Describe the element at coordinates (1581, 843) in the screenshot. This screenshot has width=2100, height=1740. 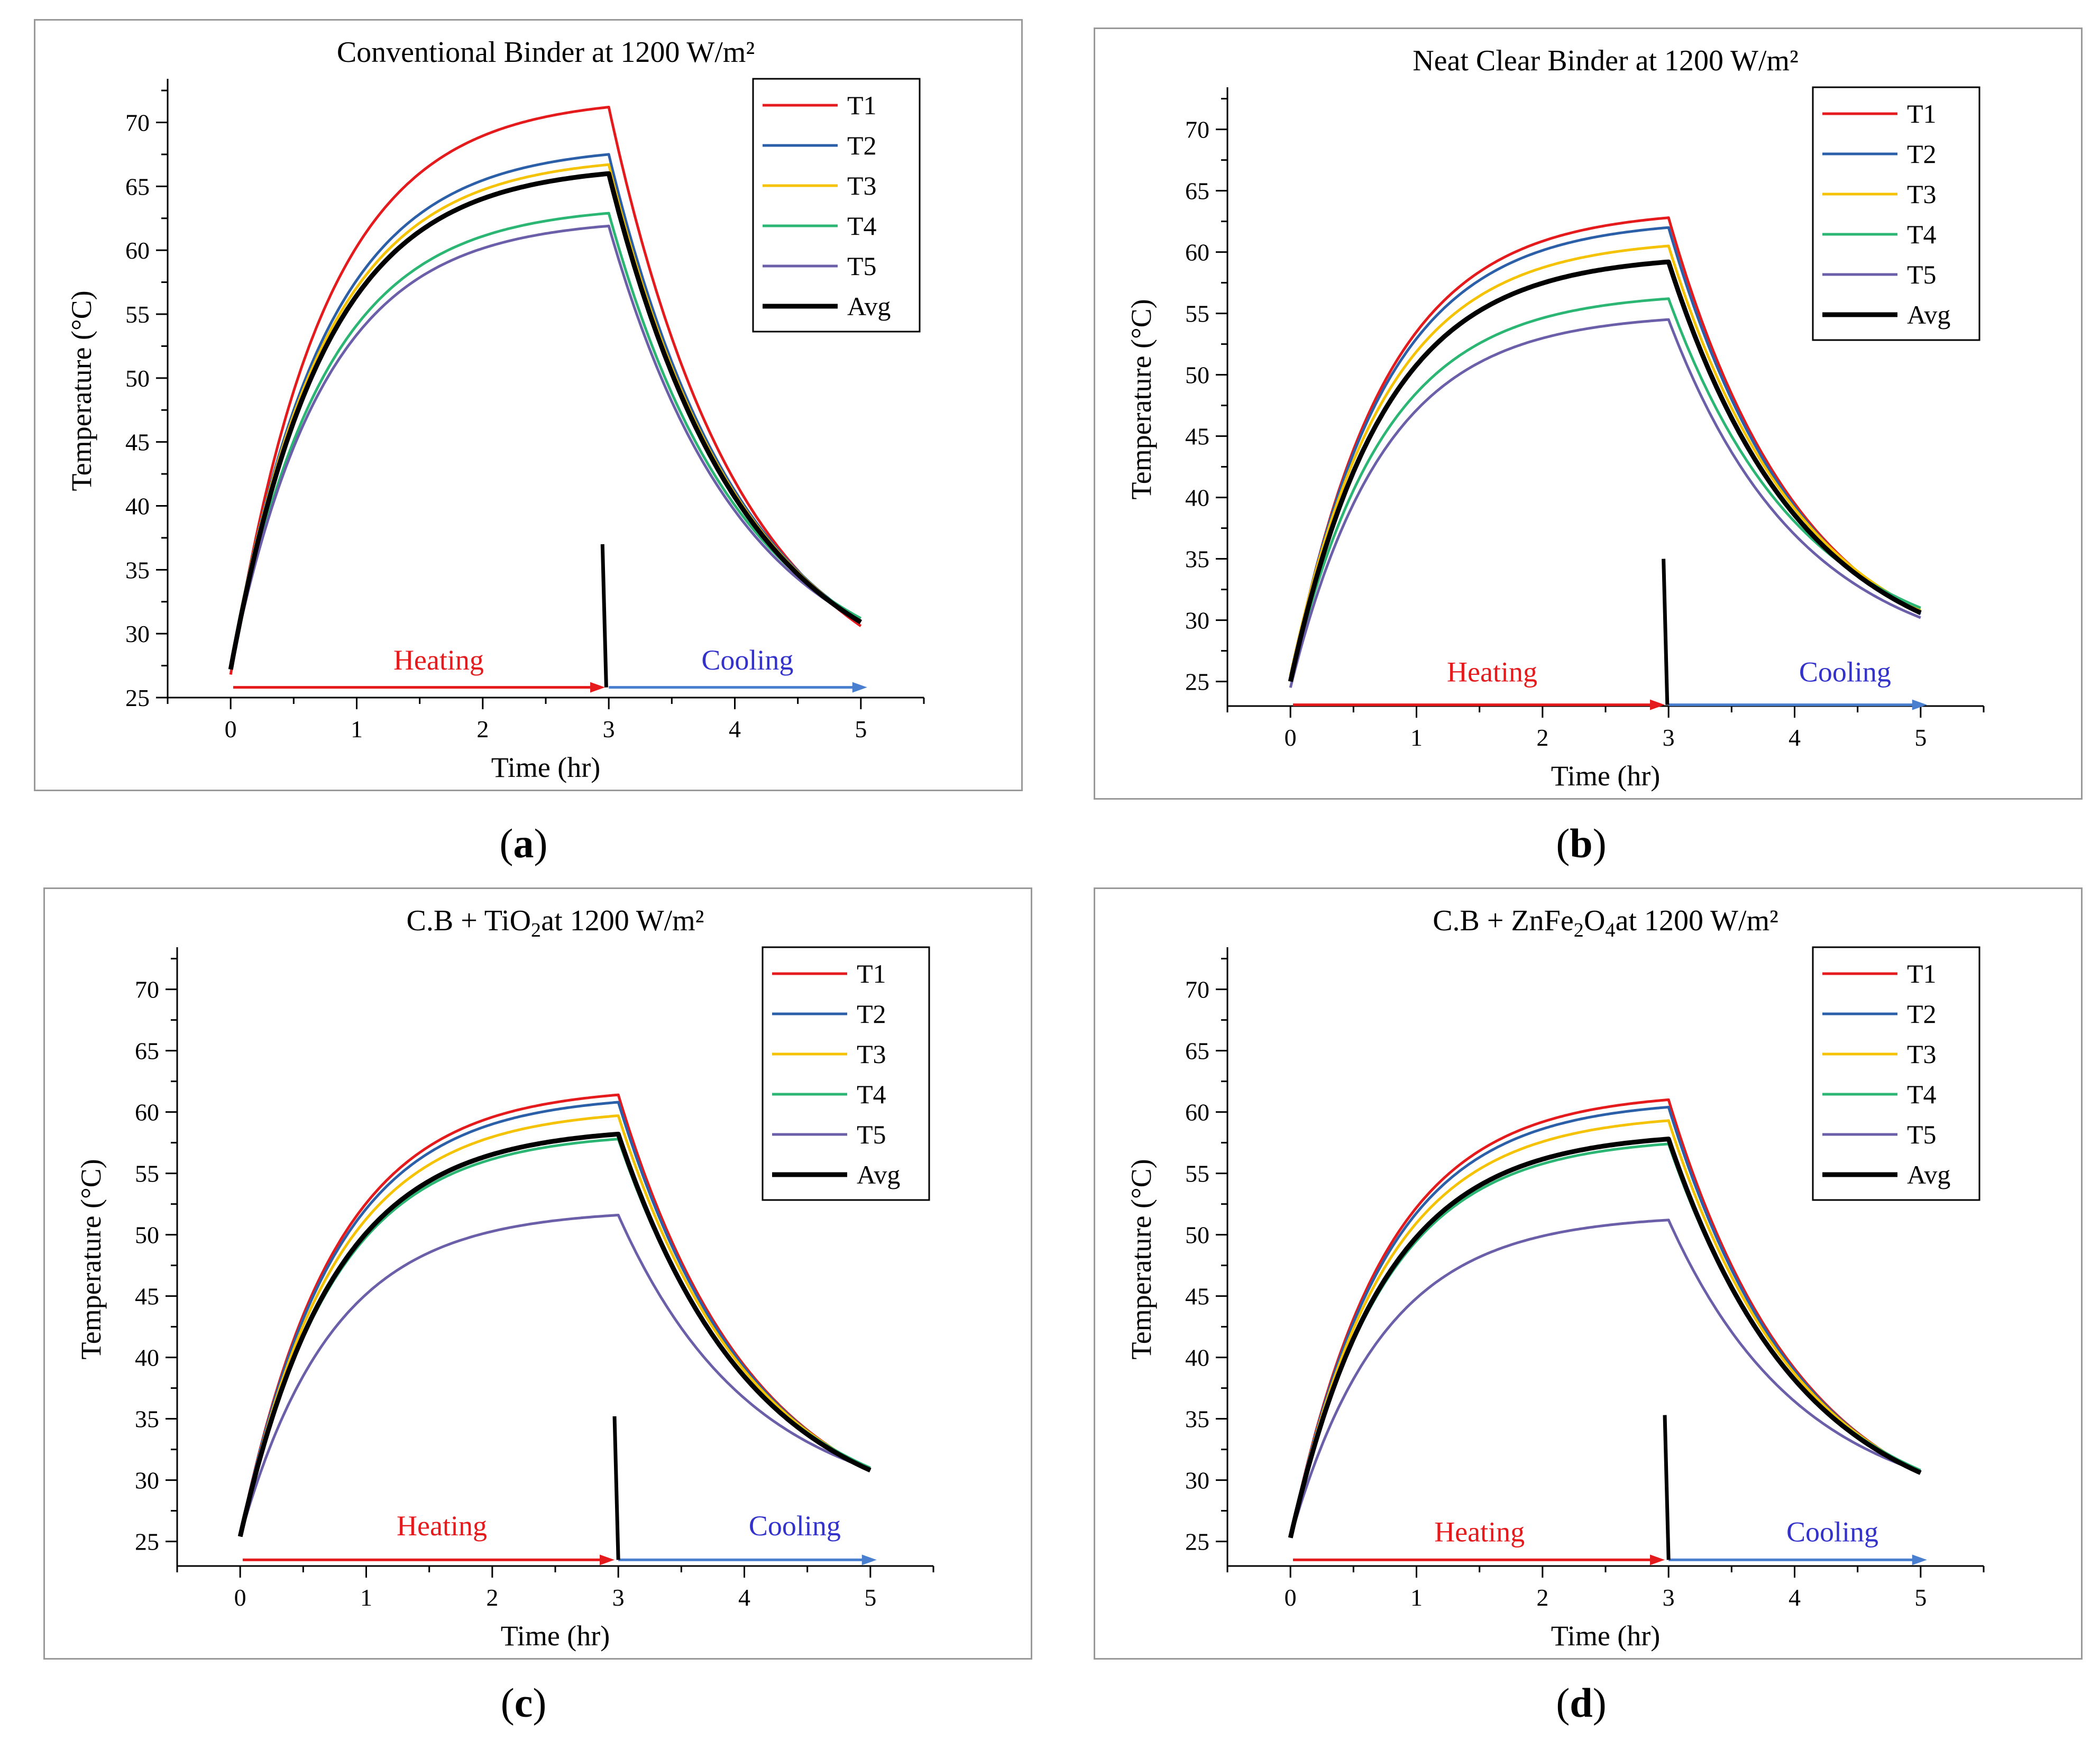
I see `panel-b-caption: (b)` at that location.